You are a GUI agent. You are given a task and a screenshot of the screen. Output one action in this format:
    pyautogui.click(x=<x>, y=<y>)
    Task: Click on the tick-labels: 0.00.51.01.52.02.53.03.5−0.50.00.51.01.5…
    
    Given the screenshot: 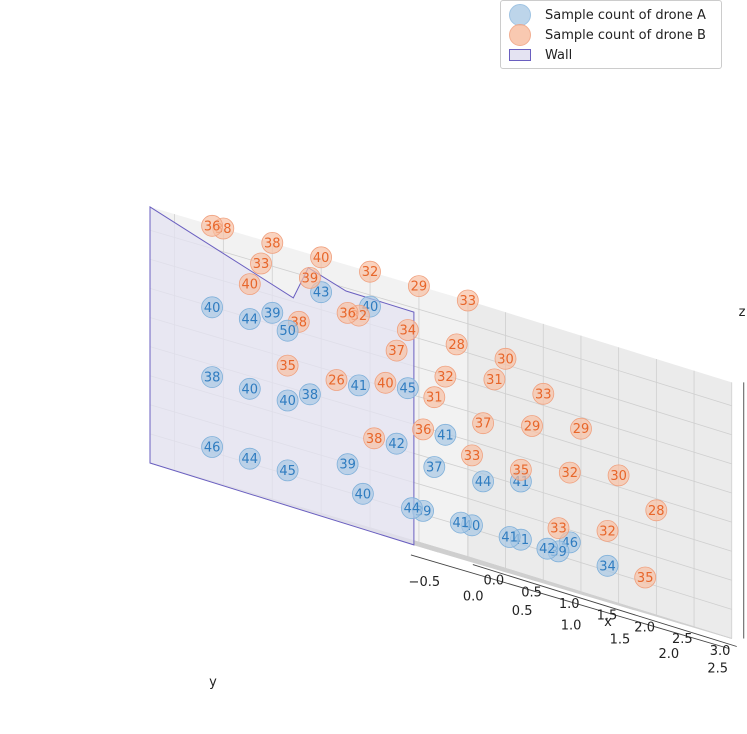 What is the action you would take?
    pyautogui.click(x=570, y=625)
    